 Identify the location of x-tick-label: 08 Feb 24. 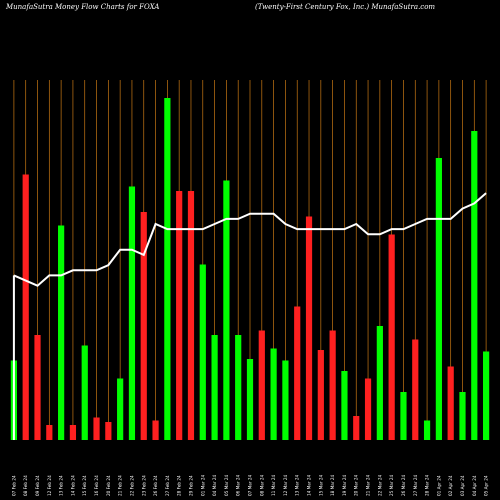
(25, 485).